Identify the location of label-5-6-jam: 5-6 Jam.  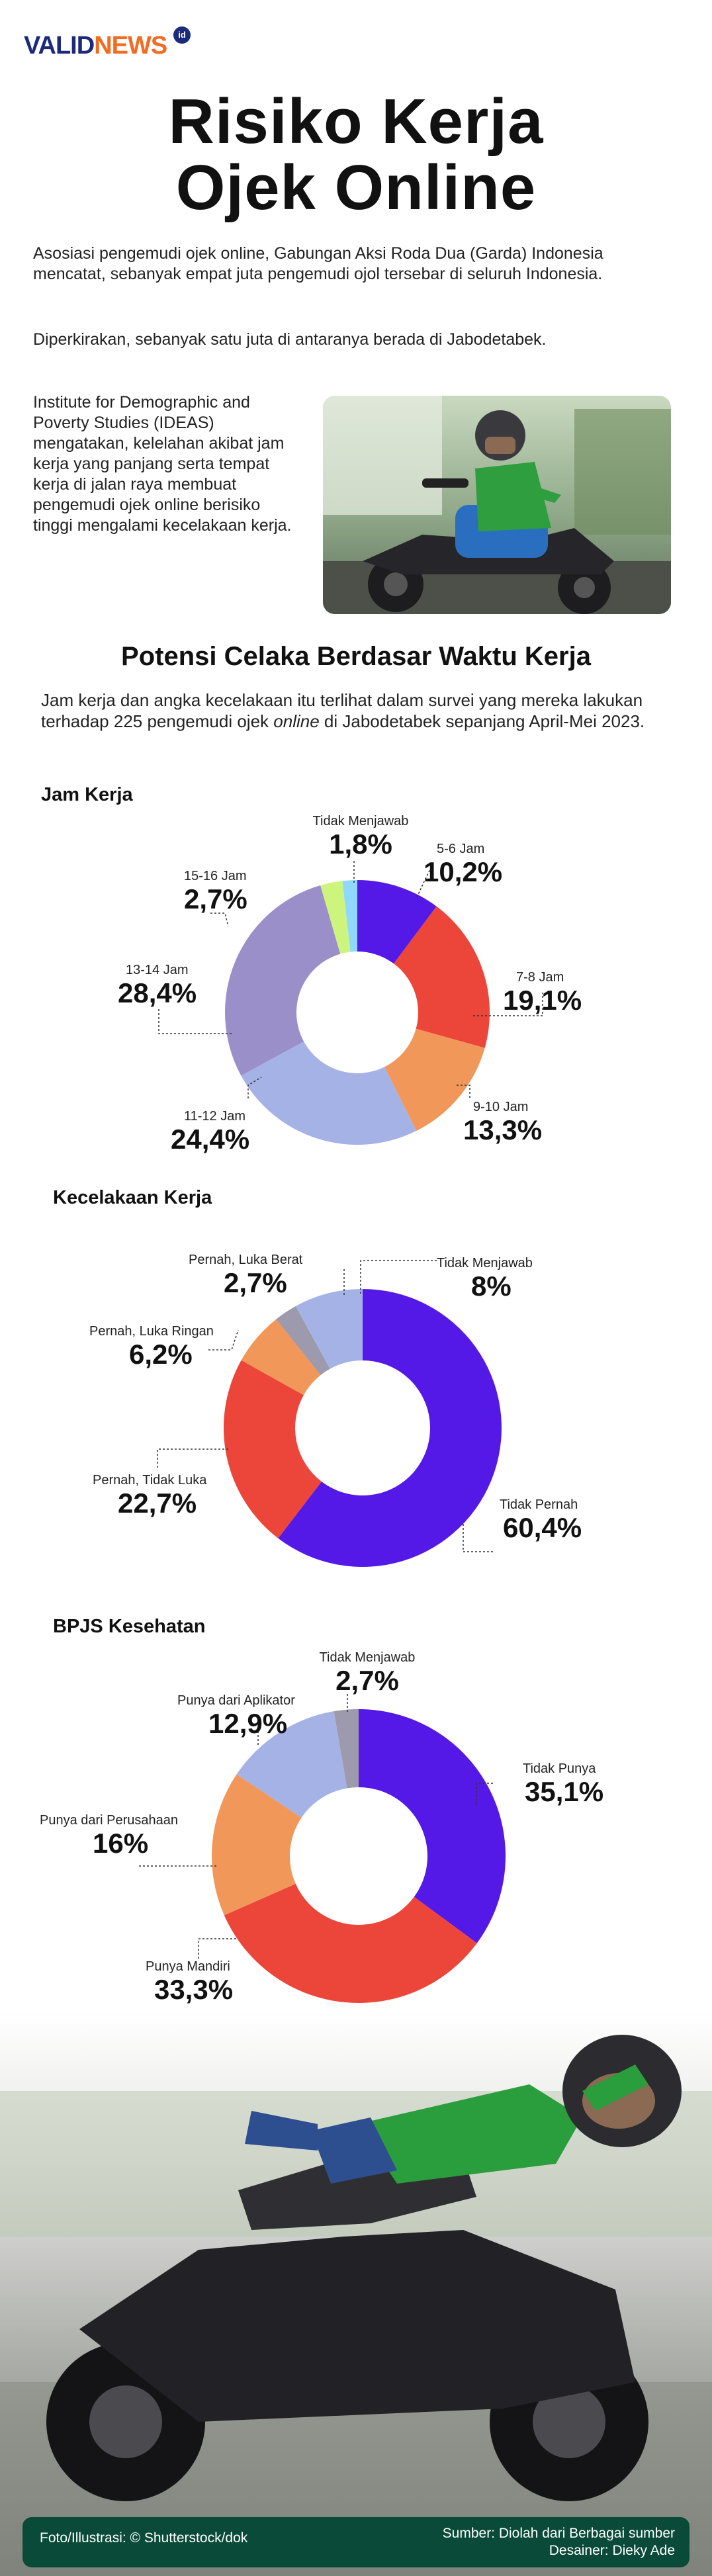
(461, 849).